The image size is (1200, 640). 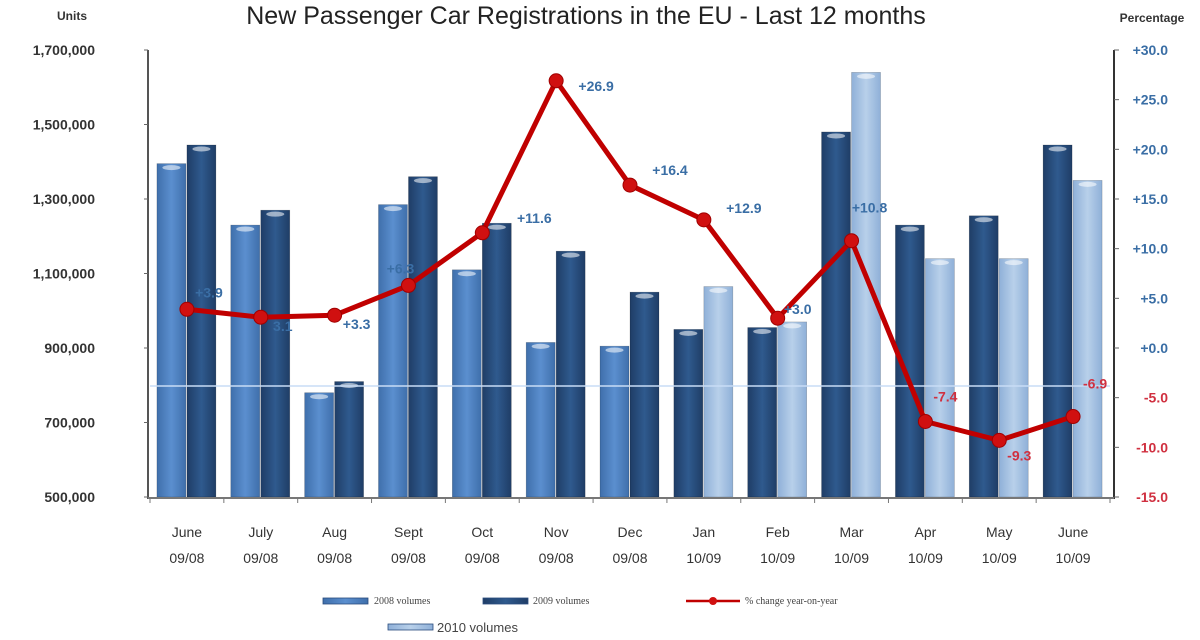 I want to click on y2-tick-label: -5.0, so click(x=1156, y=398).